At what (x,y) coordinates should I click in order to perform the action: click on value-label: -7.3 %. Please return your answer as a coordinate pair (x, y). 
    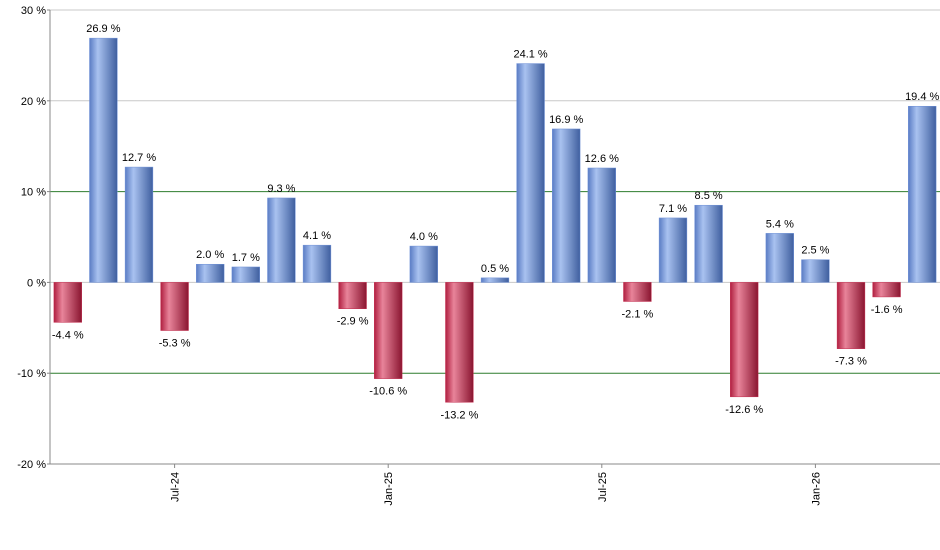
    Looking at the image, I should click on (851, 362).